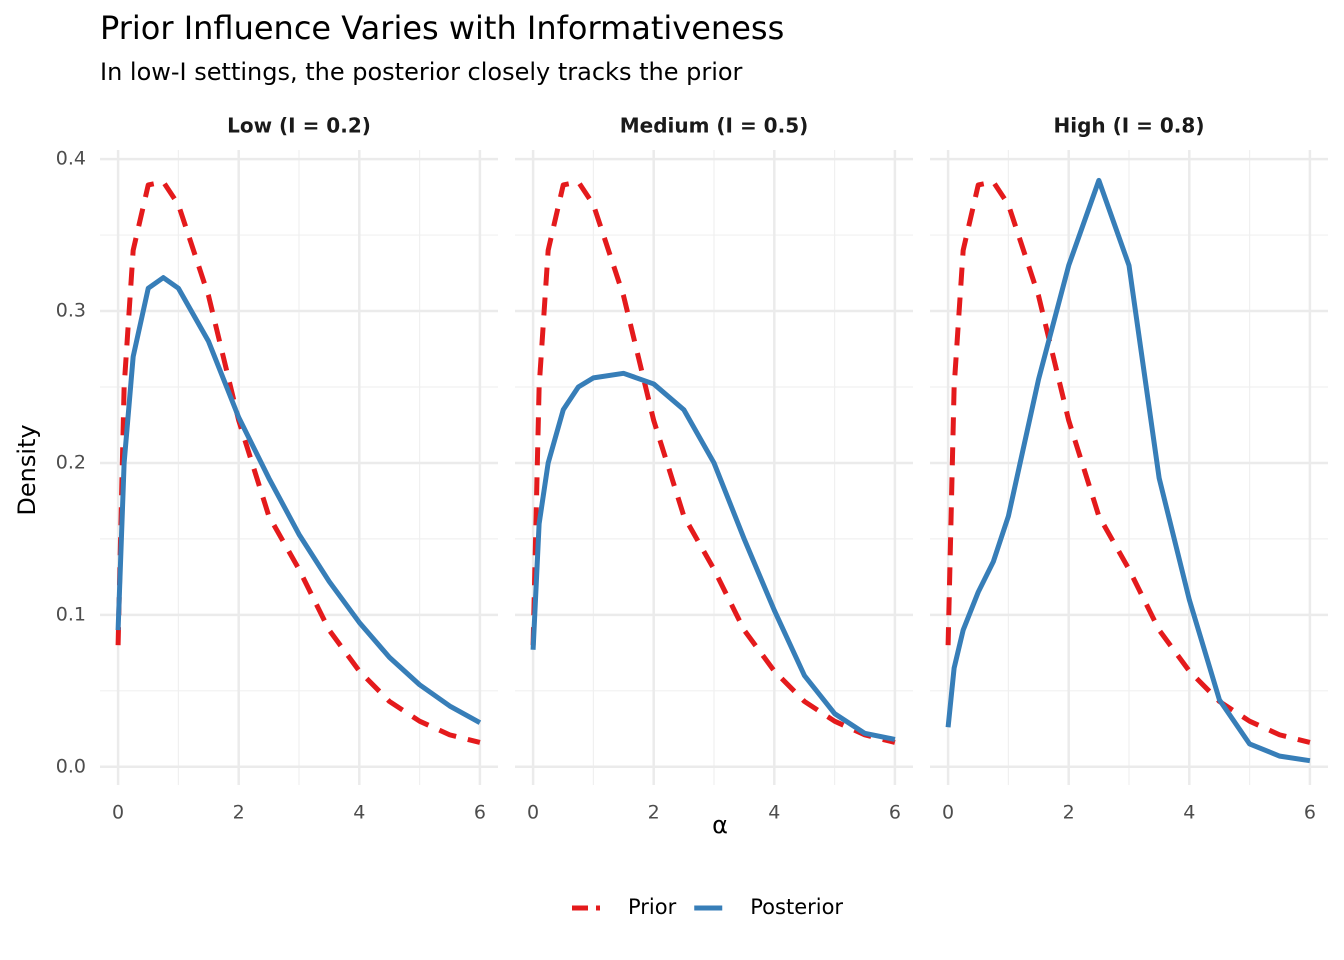 The image size is (1344, 960). I want to click on legend-label: Prior, so click(652, 907).